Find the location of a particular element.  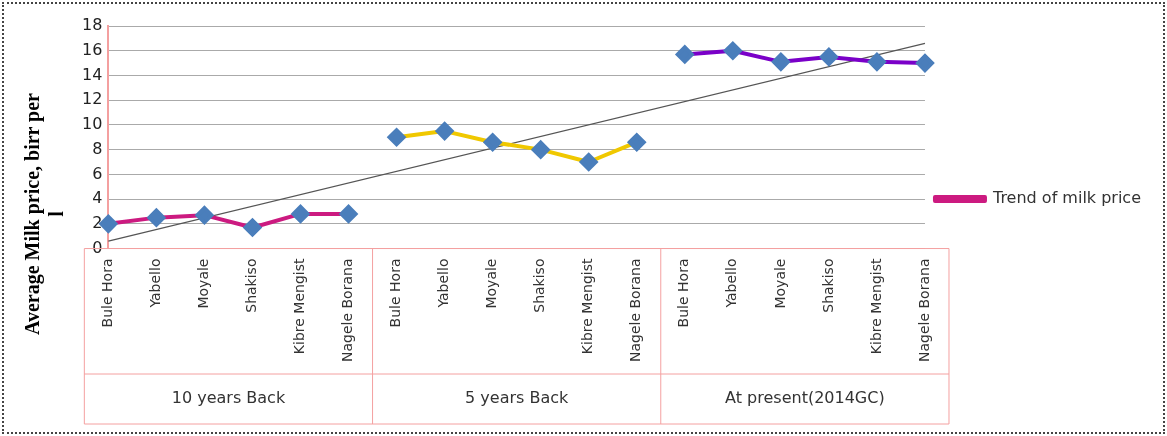

y-tick-label: 18 is located at coordinates (92, 25).